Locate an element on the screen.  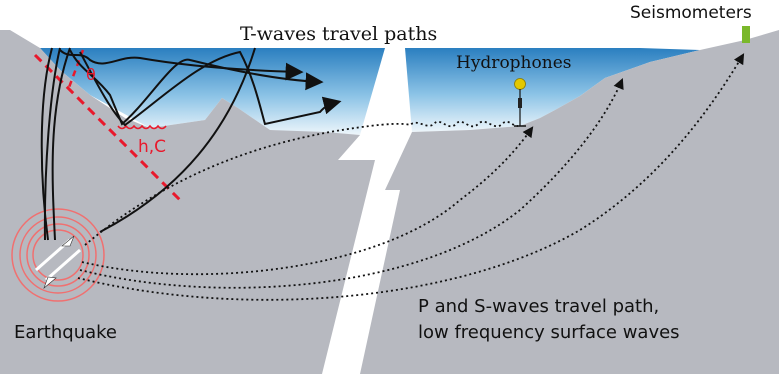
angle-reference-line is located at coordinates (75, 70).